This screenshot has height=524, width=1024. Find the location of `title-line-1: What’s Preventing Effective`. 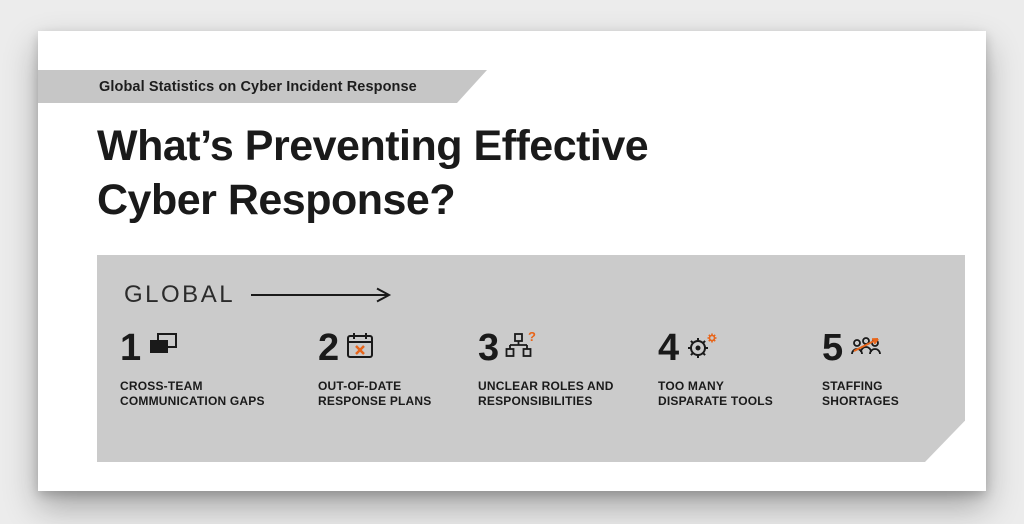

title-line-1: What’s Preventing Effective is located at coordinates (373, 146).